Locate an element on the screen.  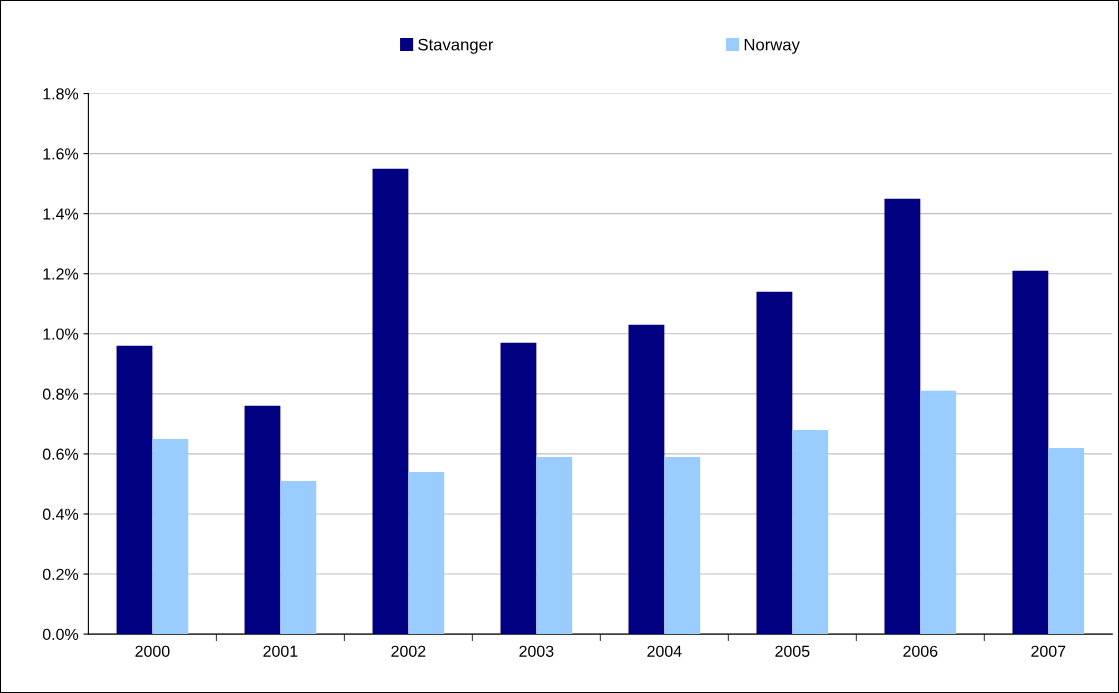
y-tick-label: 0.4% is located at coordinates (60, 514).